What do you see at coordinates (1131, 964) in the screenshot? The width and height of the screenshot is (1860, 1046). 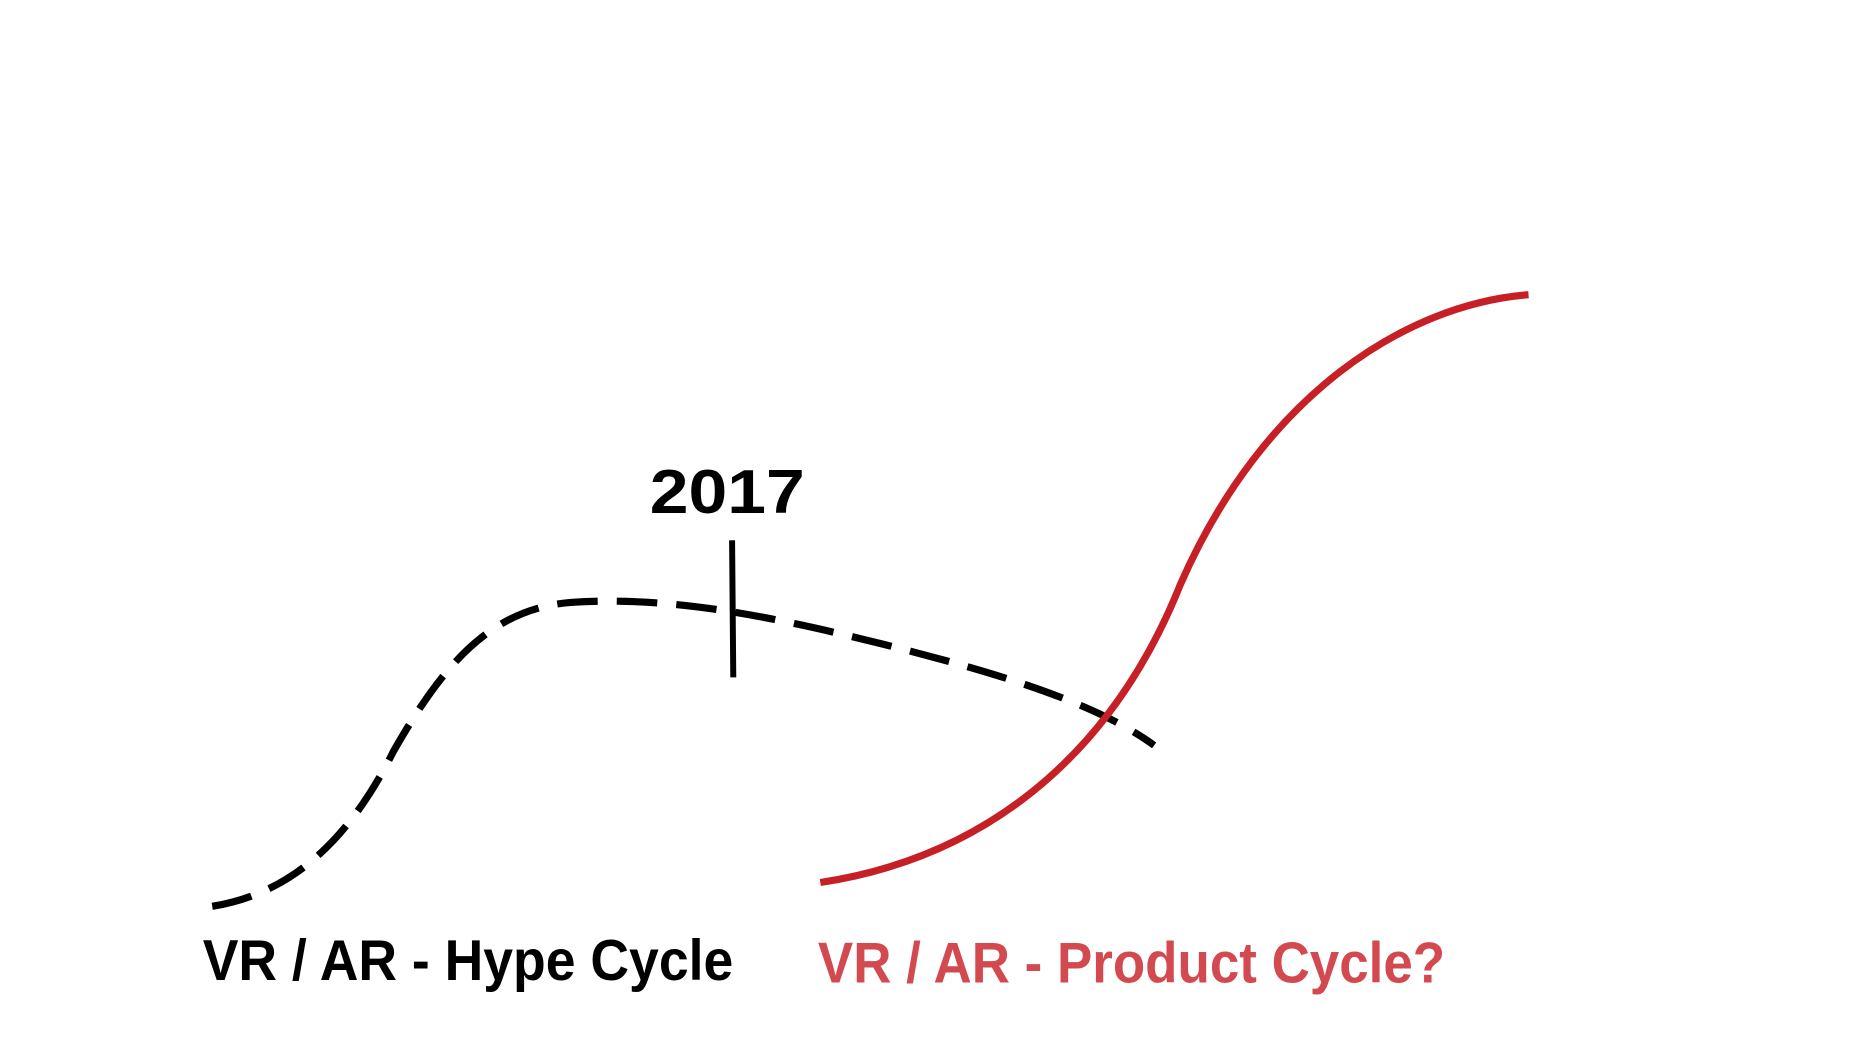 I see `product-cycle-label: VR / AR - Product Cycle?` at bounding box center [1131, 964].